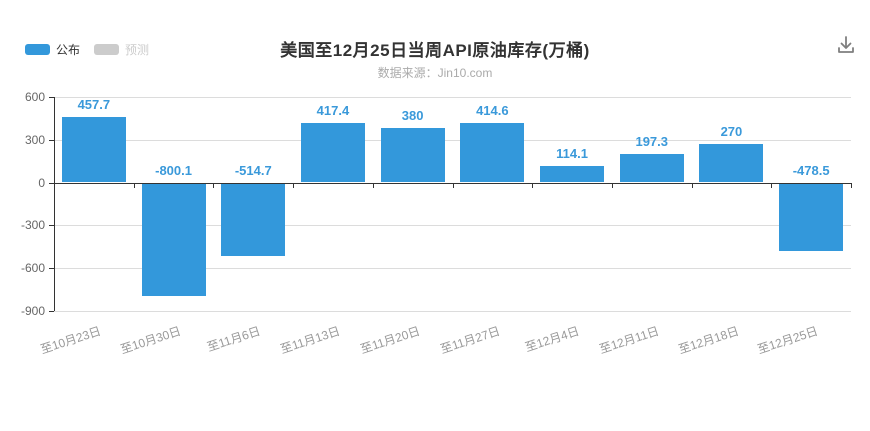  What do you see at coordinates (34, 97) in the screenshot?
I see `y-axis-label: 600` at bounding box center [34, 97].